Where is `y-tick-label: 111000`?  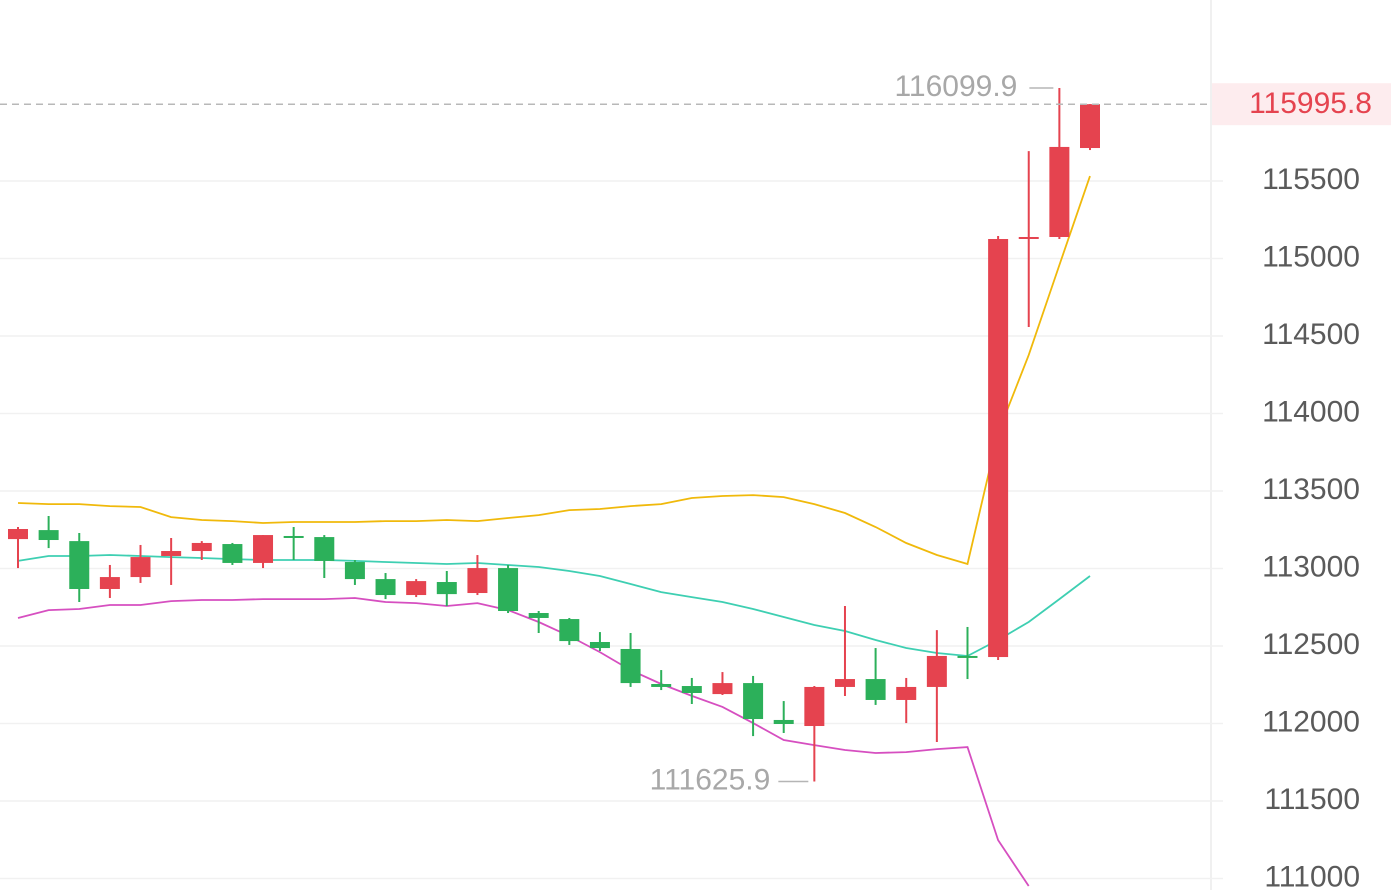
y-tick-label: 111000 is located at coordinates (1312, 875).